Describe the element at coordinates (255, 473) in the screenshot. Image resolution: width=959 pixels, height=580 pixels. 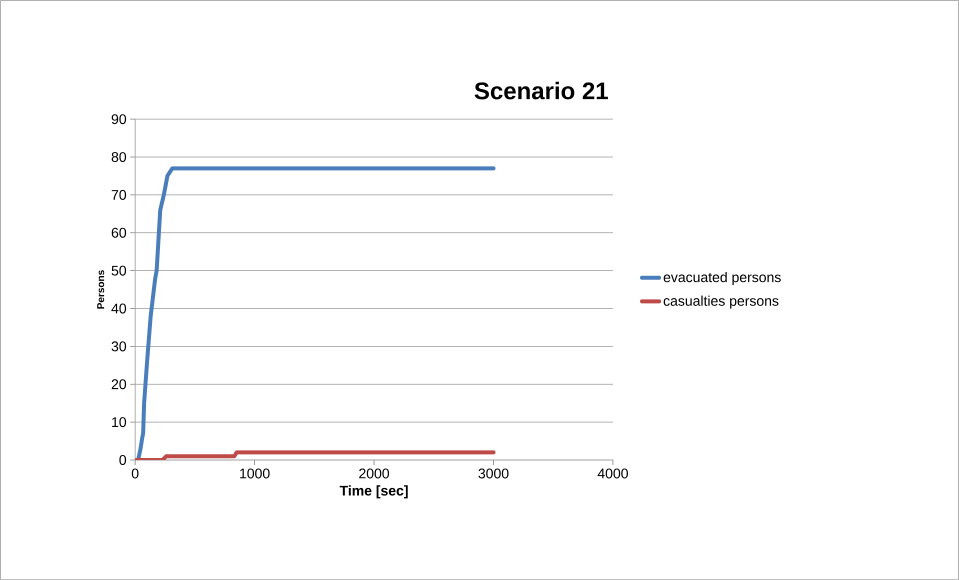
I see `x-tick-label: 1000` at that location.